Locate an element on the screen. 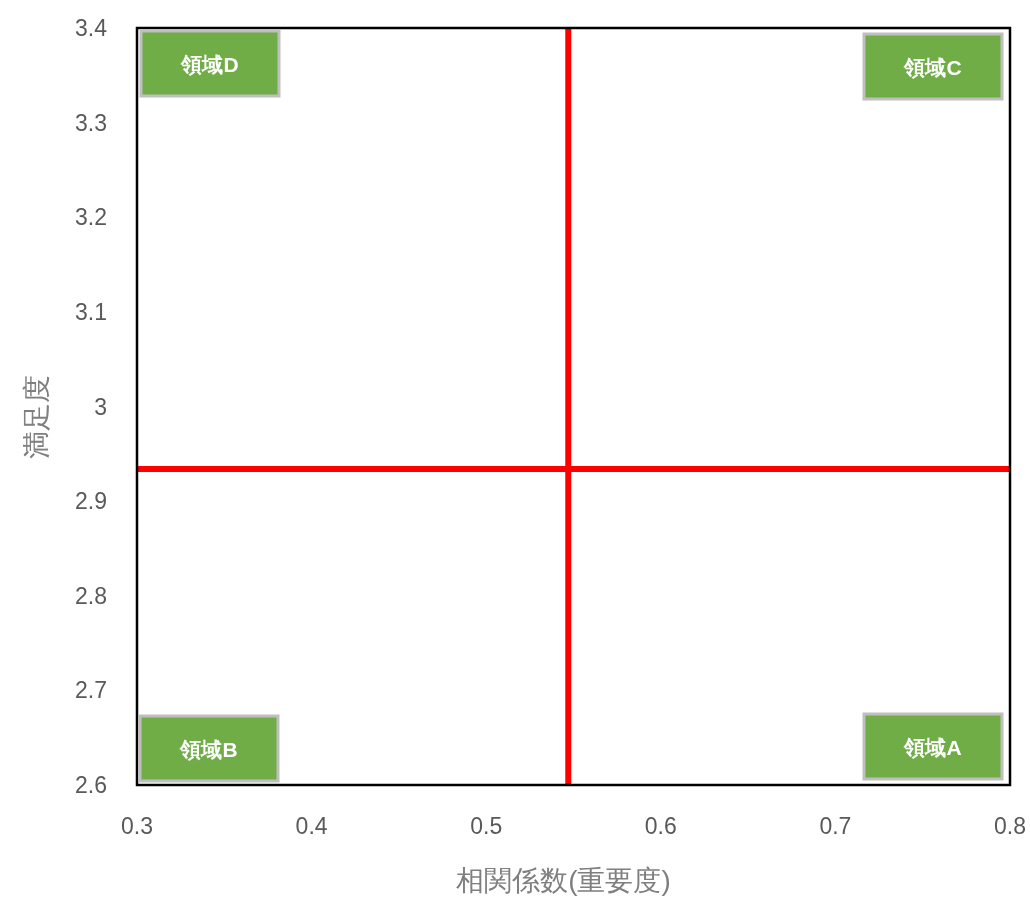  x-tick-label: 0.6 is located at coordinates (660, 826).